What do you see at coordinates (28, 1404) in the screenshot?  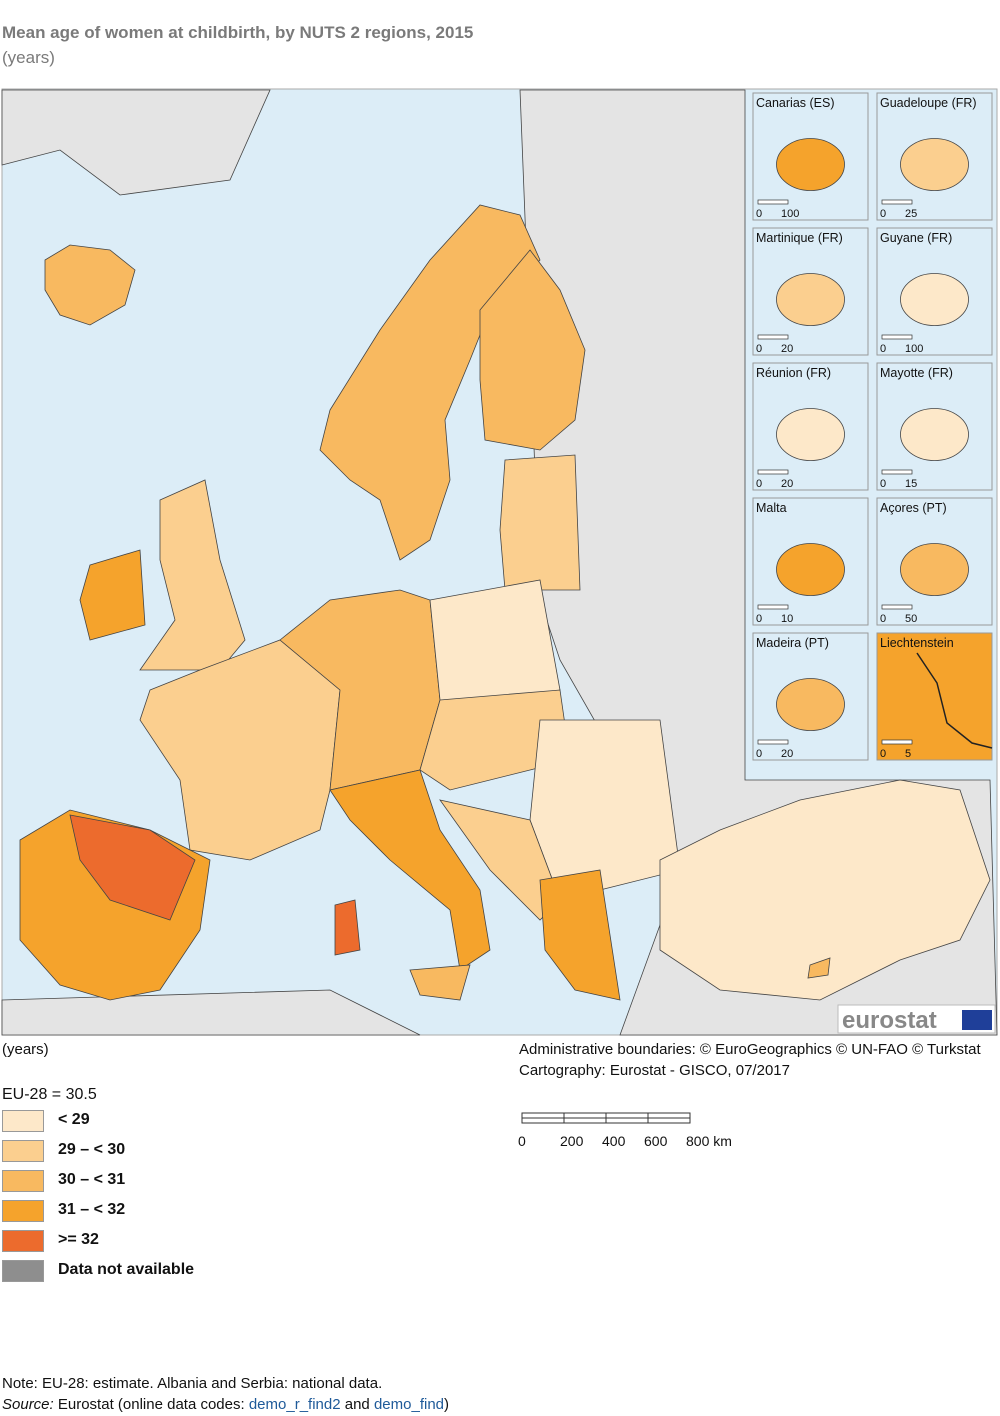 I see `source-label: Source:` at bounding box center [28, 1404].